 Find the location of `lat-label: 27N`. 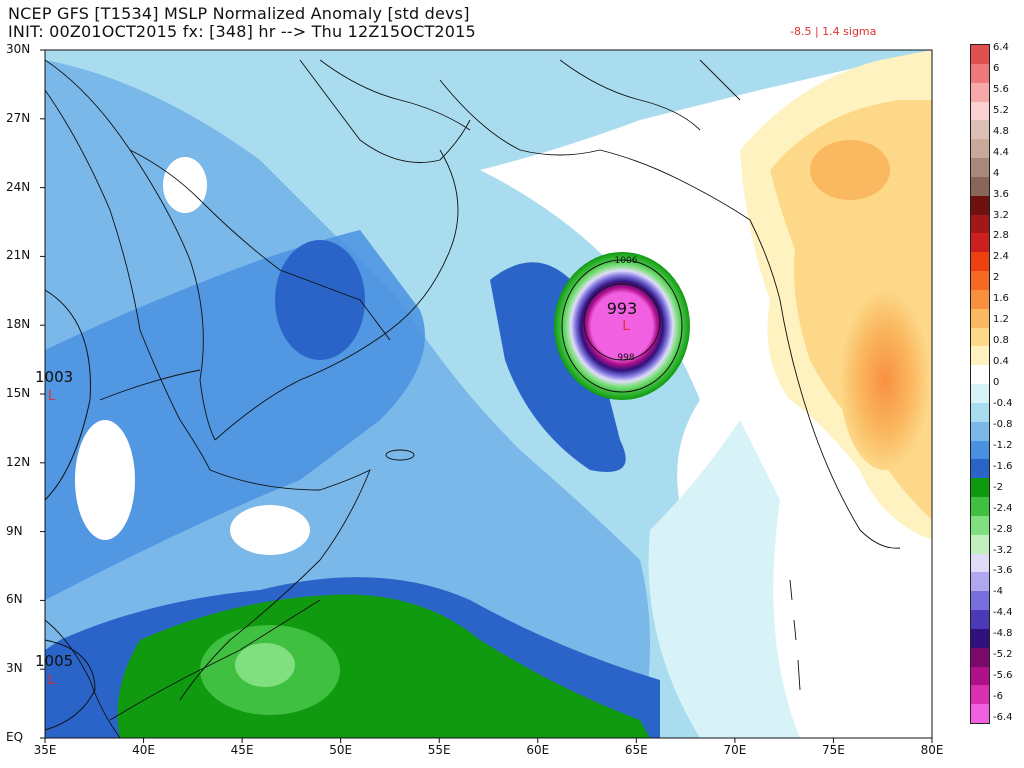

lat-label: 27N is located at coordinates (18, 117).